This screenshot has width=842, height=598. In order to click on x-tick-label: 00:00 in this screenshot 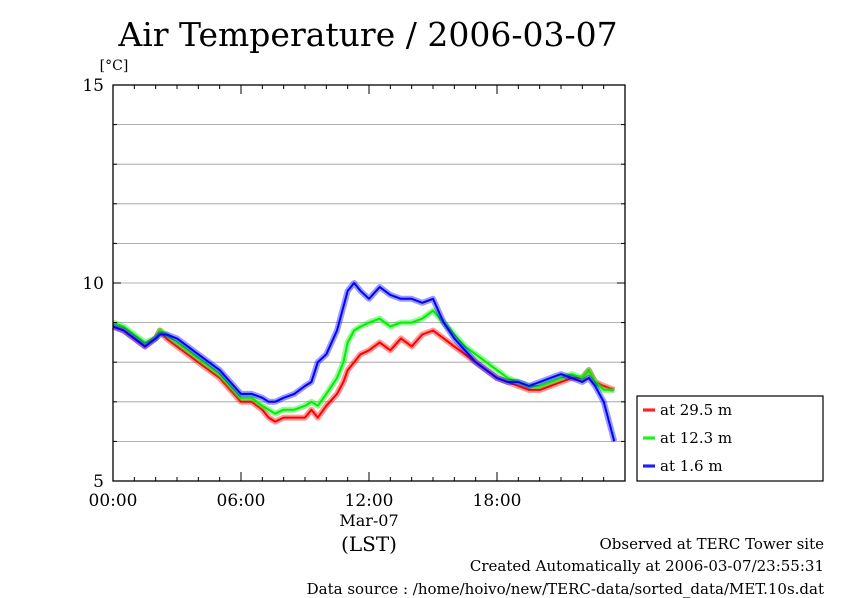, I will do `click(113, 501)`.